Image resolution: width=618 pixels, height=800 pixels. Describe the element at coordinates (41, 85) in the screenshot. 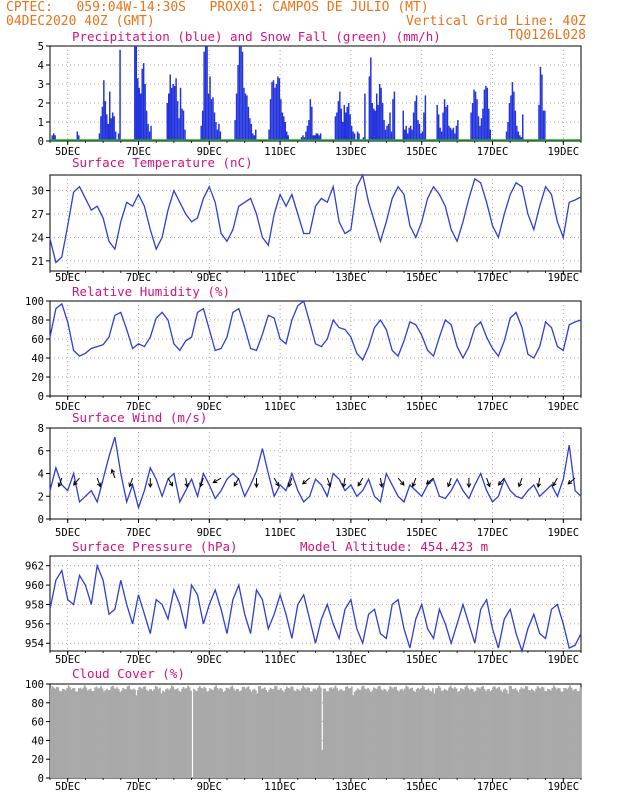

I see `y-tick-label: 3` at that location.